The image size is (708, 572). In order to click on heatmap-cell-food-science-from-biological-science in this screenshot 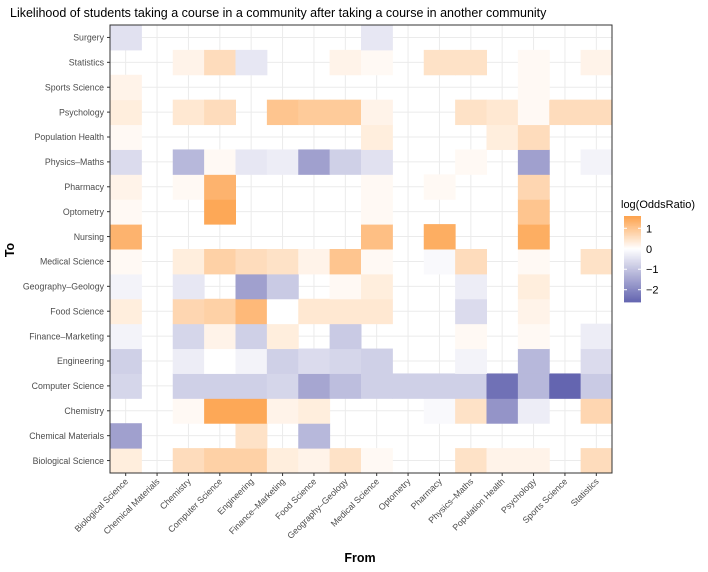, I will do `click(126, 311)`.